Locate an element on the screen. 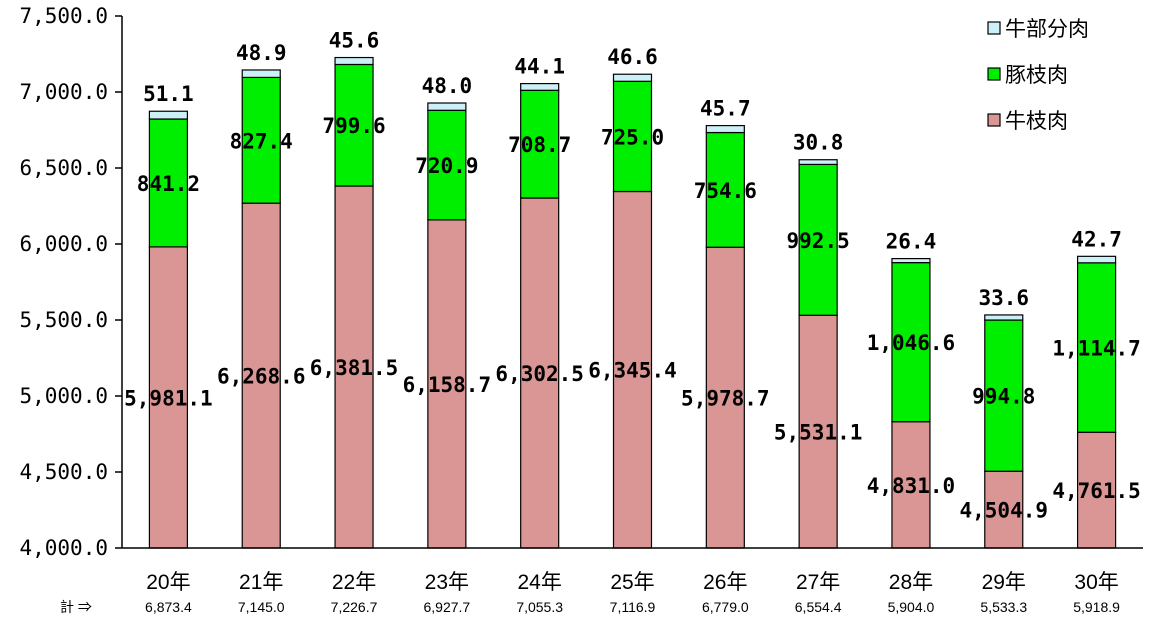 The width and height of the screenshot is (1149, 620). x-category-label: 21年 is located at coordinates (261, 582).